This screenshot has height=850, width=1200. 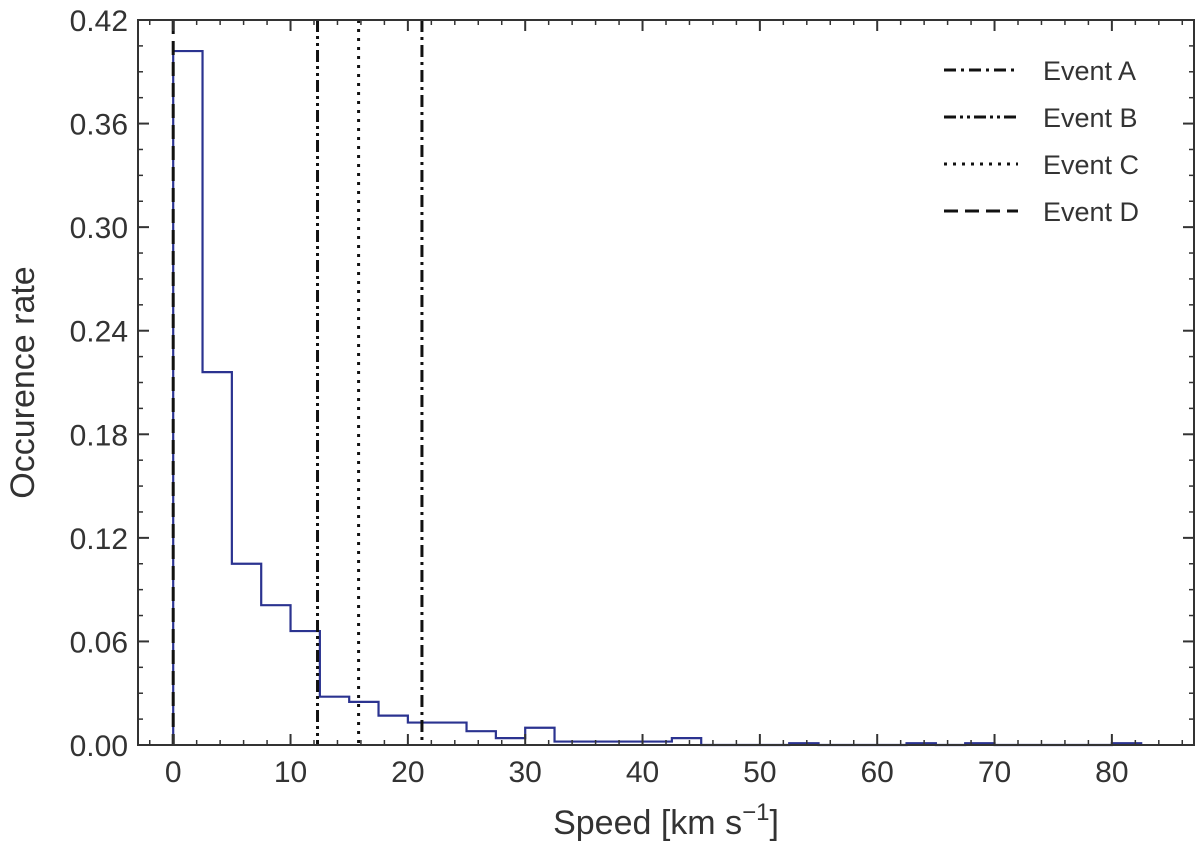 What do you see at coordinates (1091, 165) in the screenshot?
I see `legend-label: Event C` at bounding box center [1091, 165].